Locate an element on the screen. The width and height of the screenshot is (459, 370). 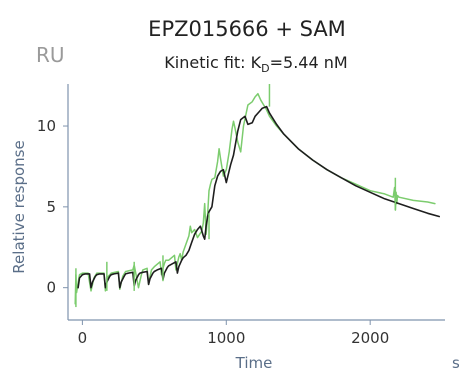
unit-label: RU is located at coordinates (50, 55).